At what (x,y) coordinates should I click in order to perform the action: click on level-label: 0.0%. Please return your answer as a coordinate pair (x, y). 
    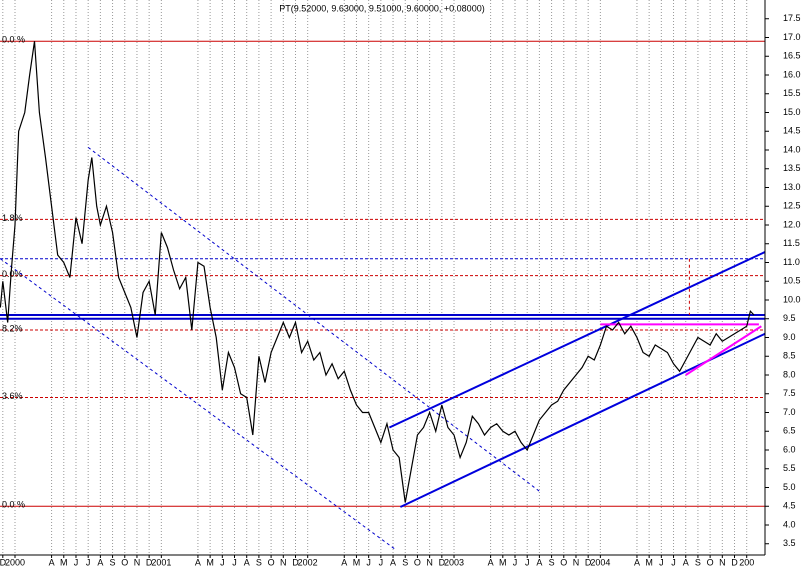
    Looking at the image, I should click on (12, 274).